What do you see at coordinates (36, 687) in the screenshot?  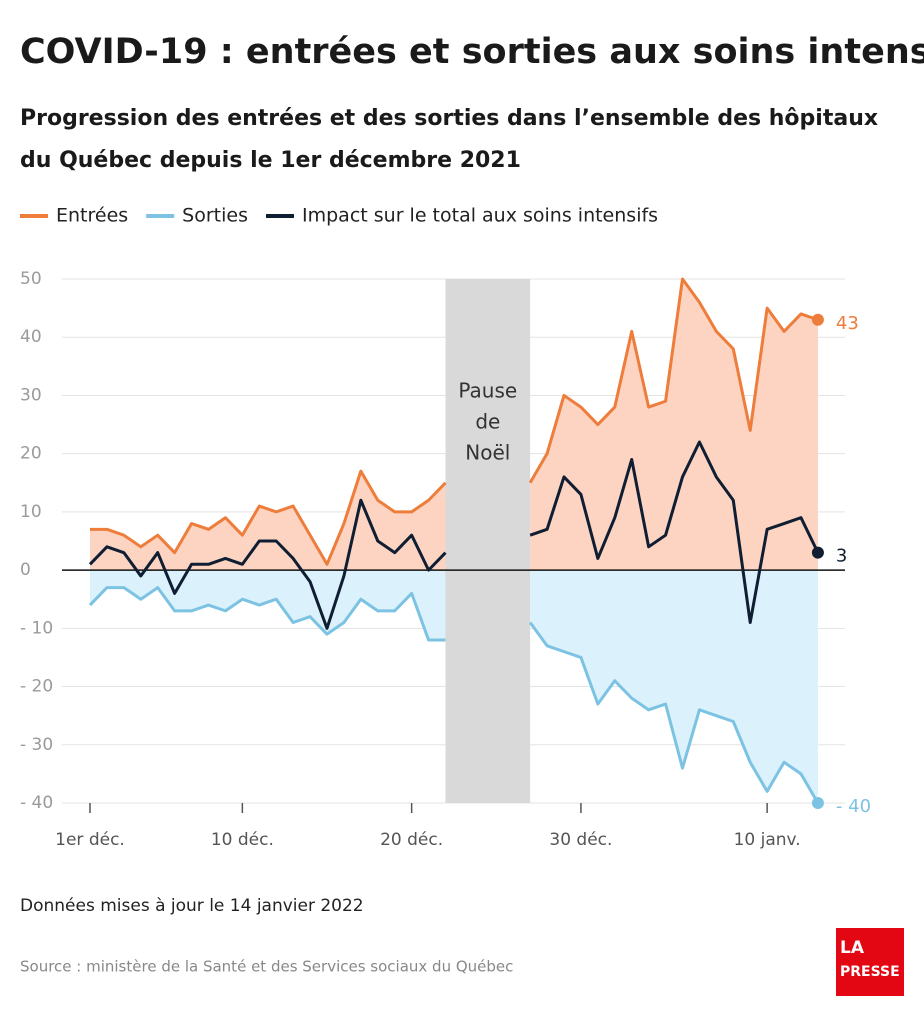 I see `y-tick-label: - 20` at bounding box center [36, 687].